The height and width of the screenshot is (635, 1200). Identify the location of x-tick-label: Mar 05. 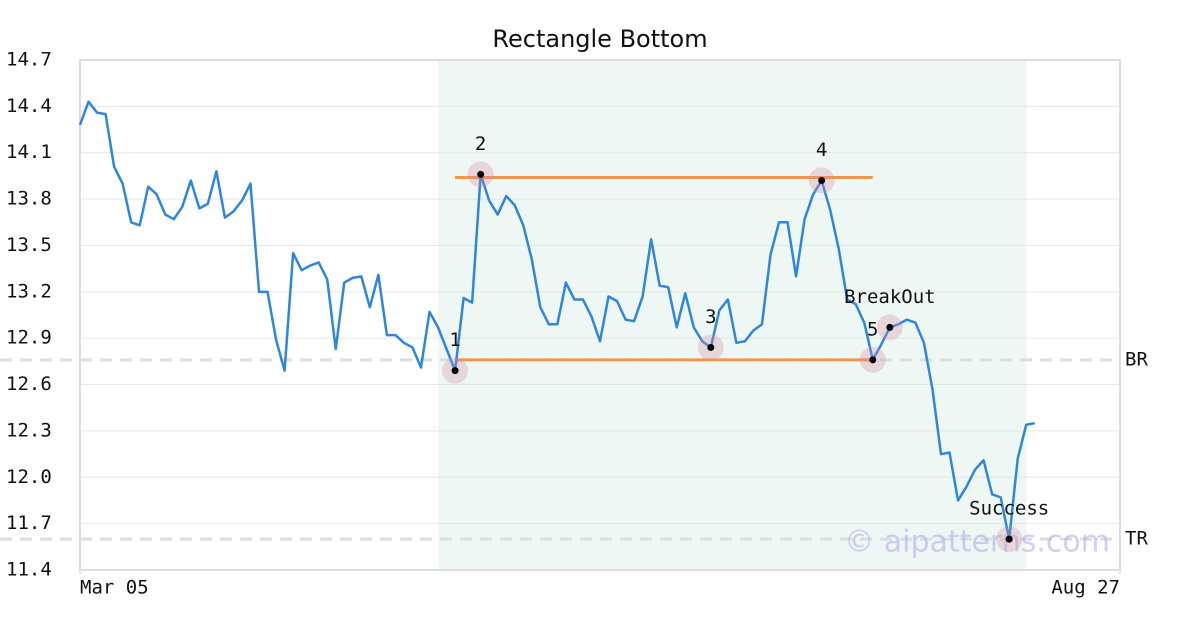
(114, 588).